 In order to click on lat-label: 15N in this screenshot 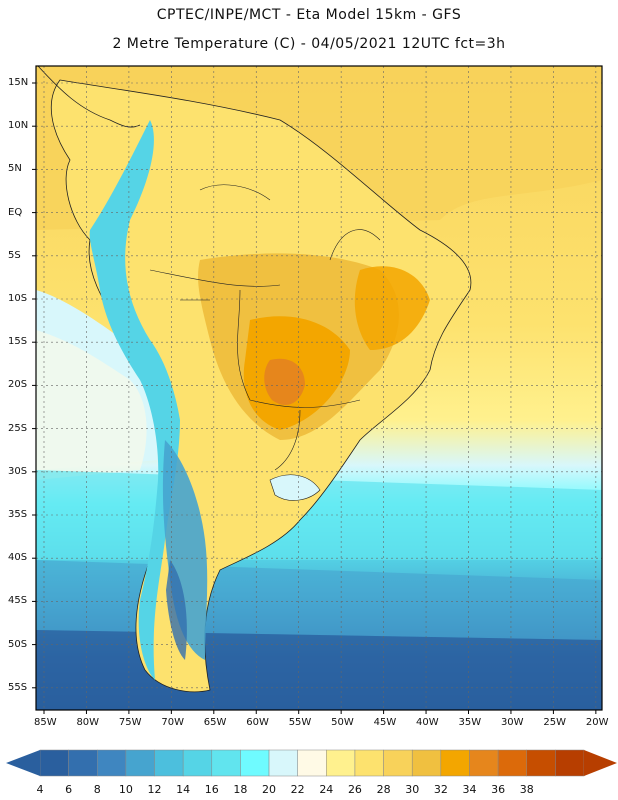, I will do `click(18, 82)`.